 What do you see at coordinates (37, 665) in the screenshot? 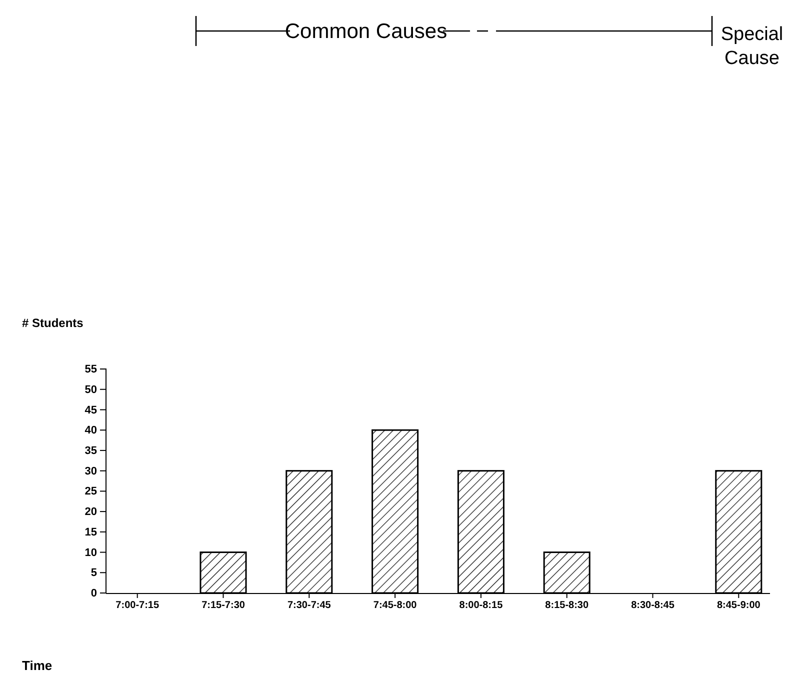
I see `x-axis-title: Time` at bounding box center [37, 665].